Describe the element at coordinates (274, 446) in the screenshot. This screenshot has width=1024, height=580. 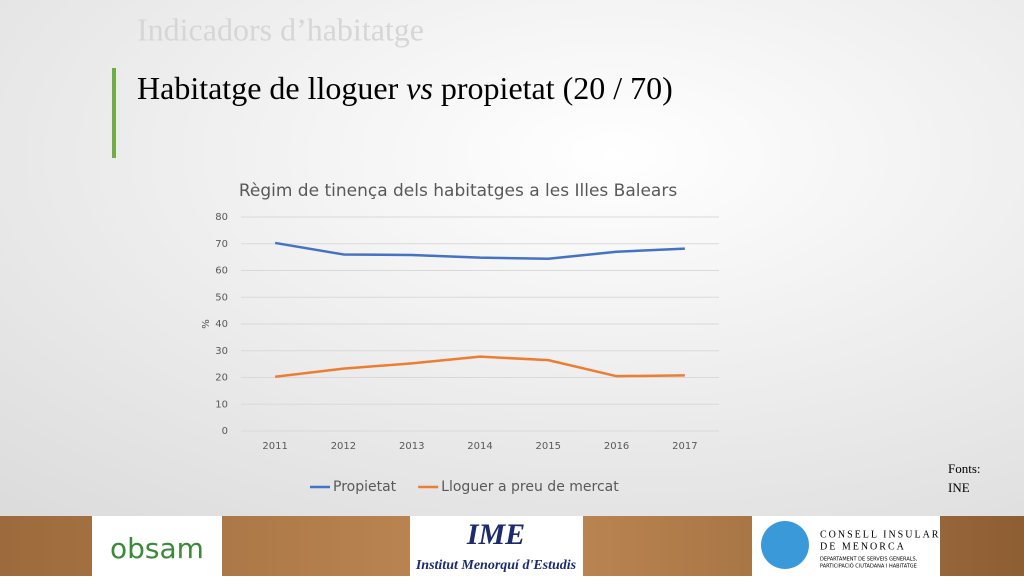
I see `x-tick-label: 2011` at that location.